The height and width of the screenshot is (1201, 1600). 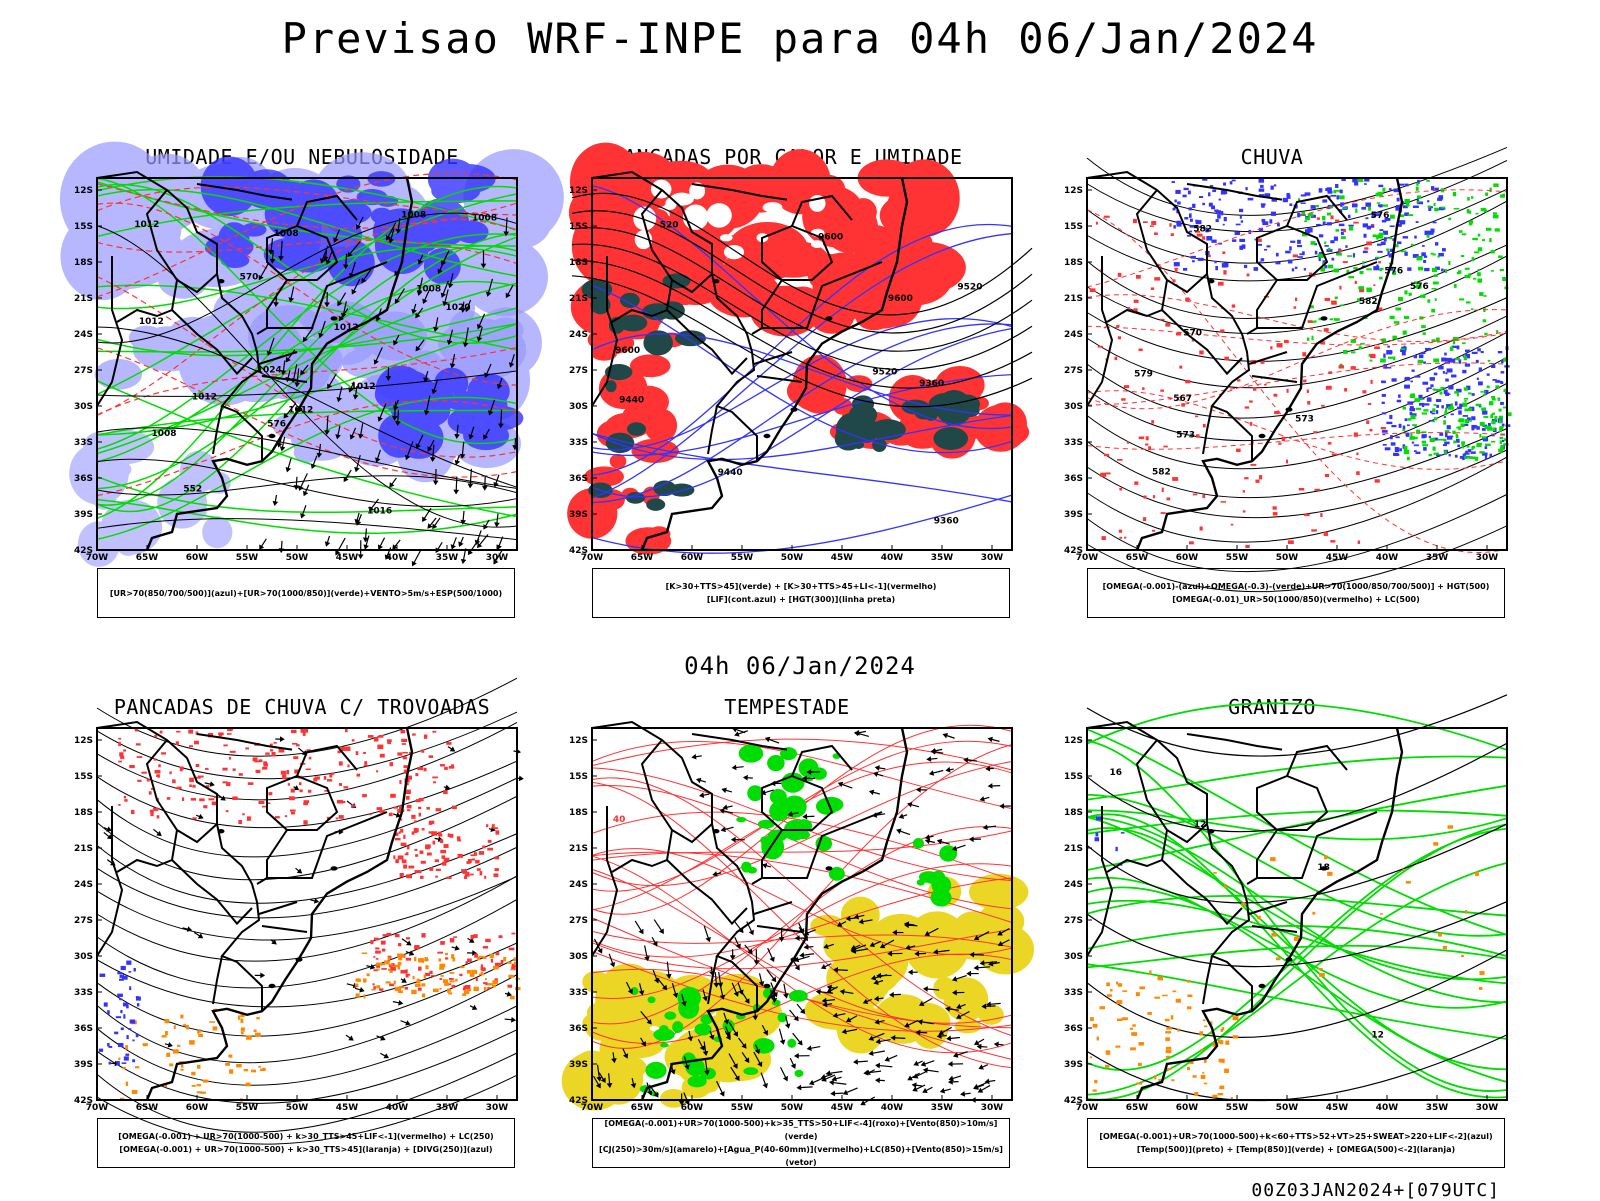 What do you see at coordinates (650, 365) in the screenshot?
I see `field-patch` at bounding box center [650, 365].